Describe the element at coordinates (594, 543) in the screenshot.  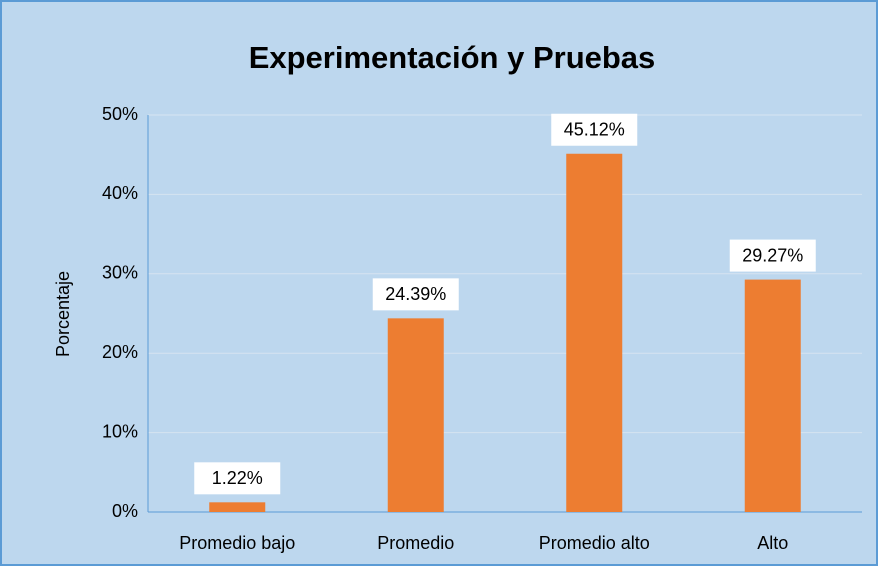
I see `x-tick-label: Promedio alto` at that location.